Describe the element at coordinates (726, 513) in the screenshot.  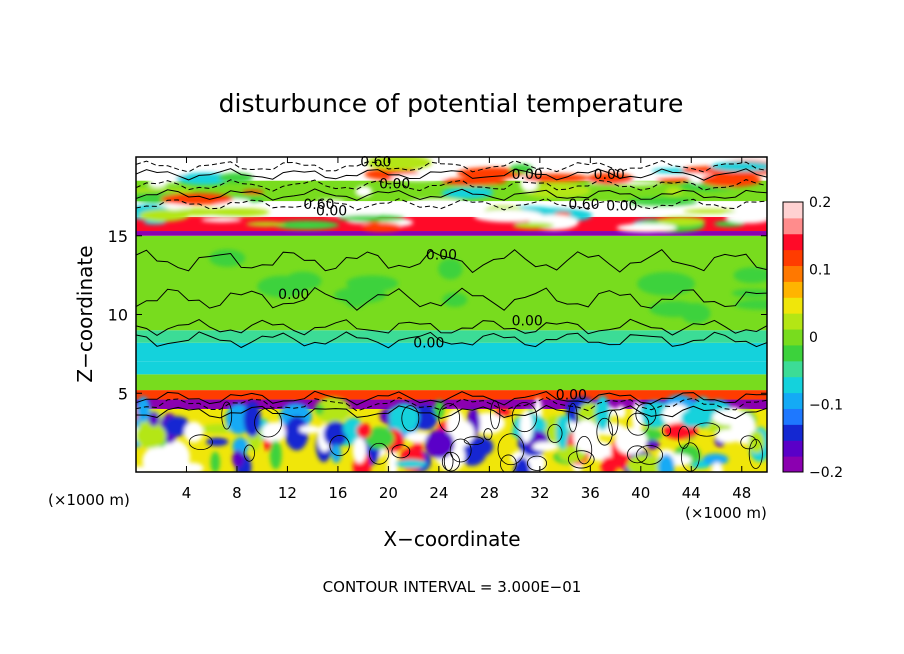
I see `x-unit-right: (×1000 m)` at that location.